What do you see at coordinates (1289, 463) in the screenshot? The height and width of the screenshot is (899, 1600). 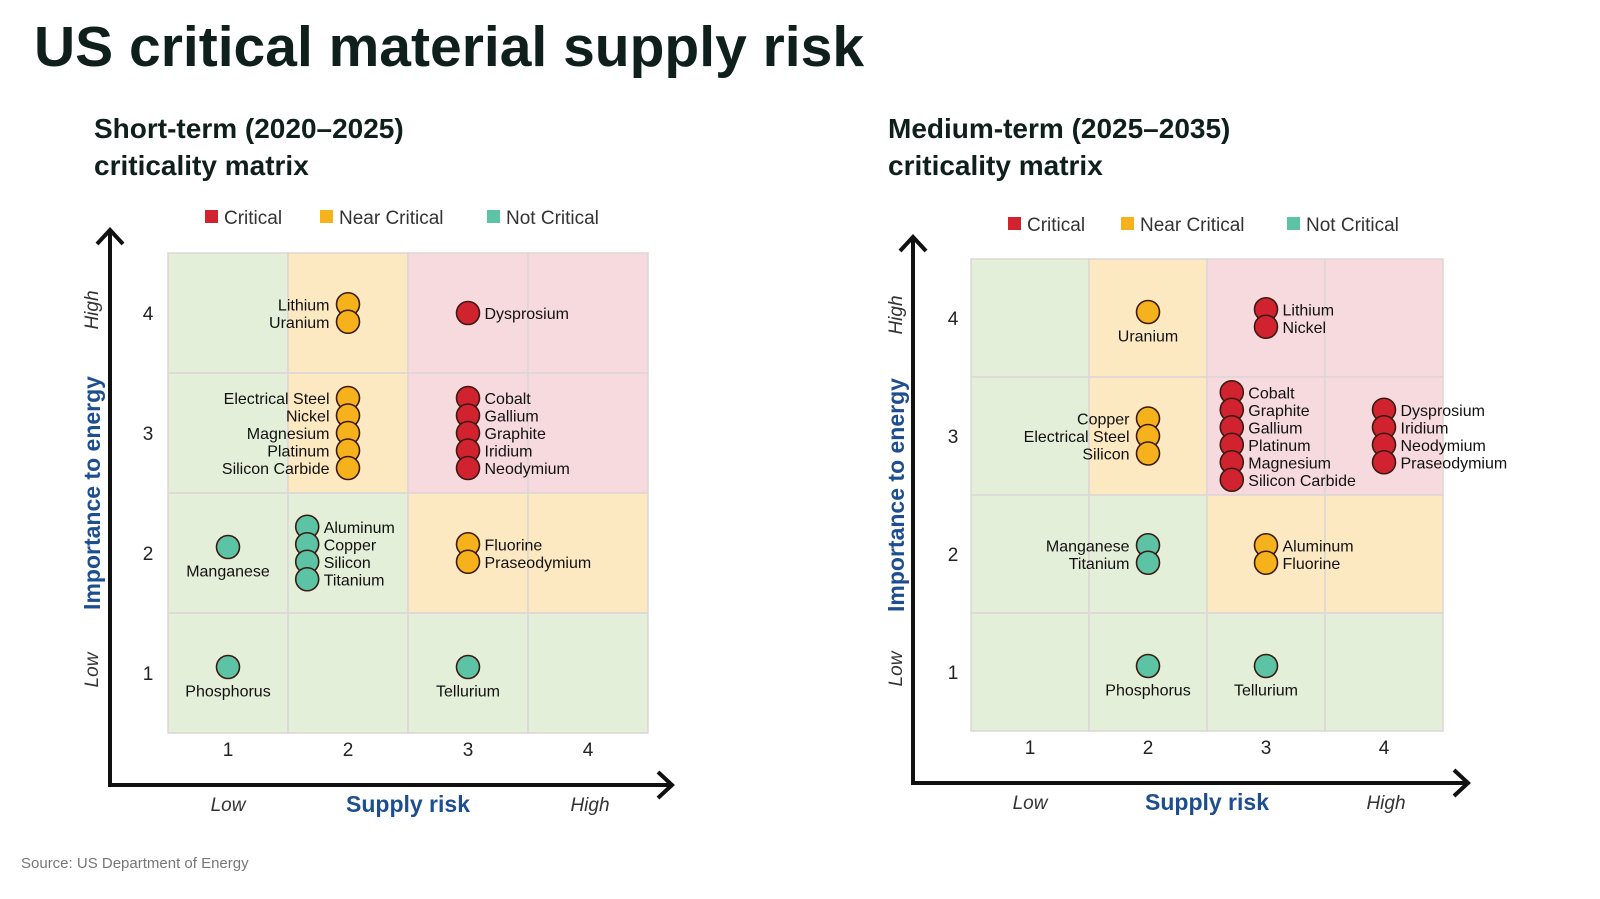 I see `data-label: Magnesium` at bounding box center [1289, 463].